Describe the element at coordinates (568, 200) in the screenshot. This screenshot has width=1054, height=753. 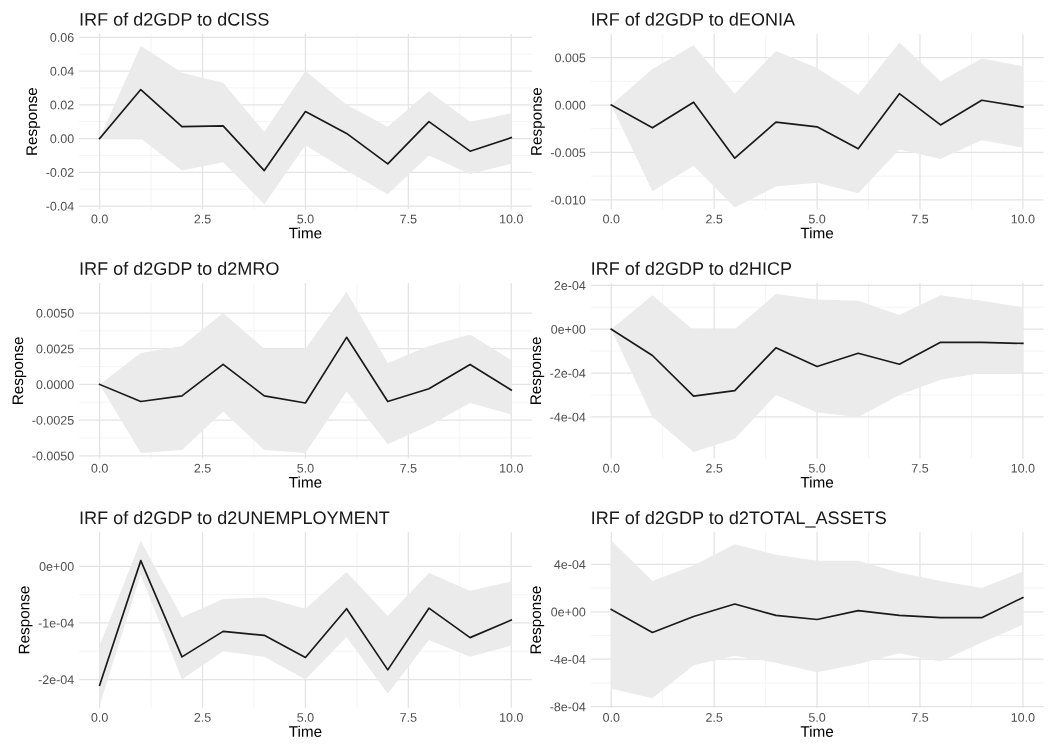
I see `y-tick-label: -0.010` at that location.